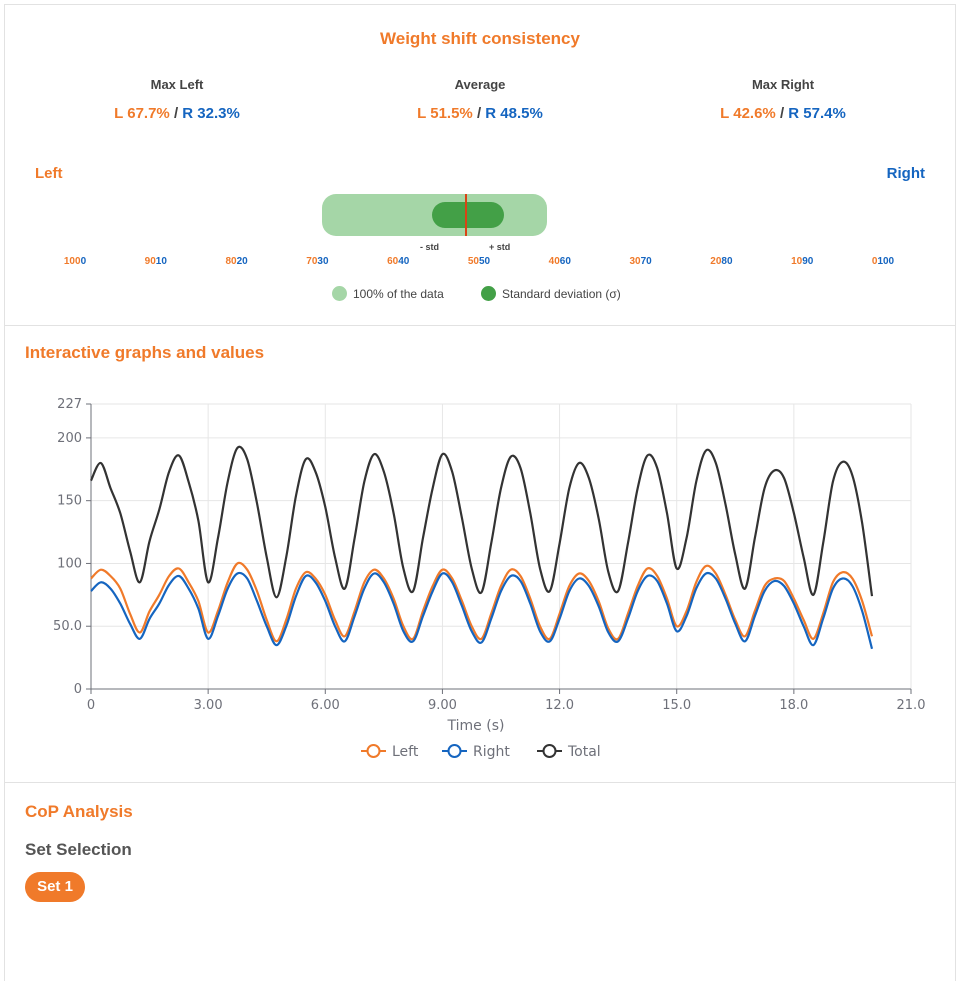 Image resolution: width=967 pixels, height=982 pixels. Describe the element at coordinates (565, 261) in the screenshot. I see `tick-right-pct: 60` at that location.